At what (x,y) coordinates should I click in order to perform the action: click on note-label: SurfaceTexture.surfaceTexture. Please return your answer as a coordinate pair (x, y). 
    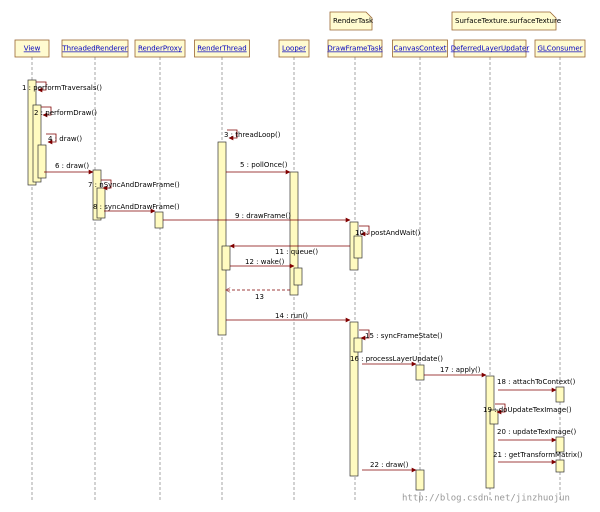
    Looking at the image, I should click on (508, 21).